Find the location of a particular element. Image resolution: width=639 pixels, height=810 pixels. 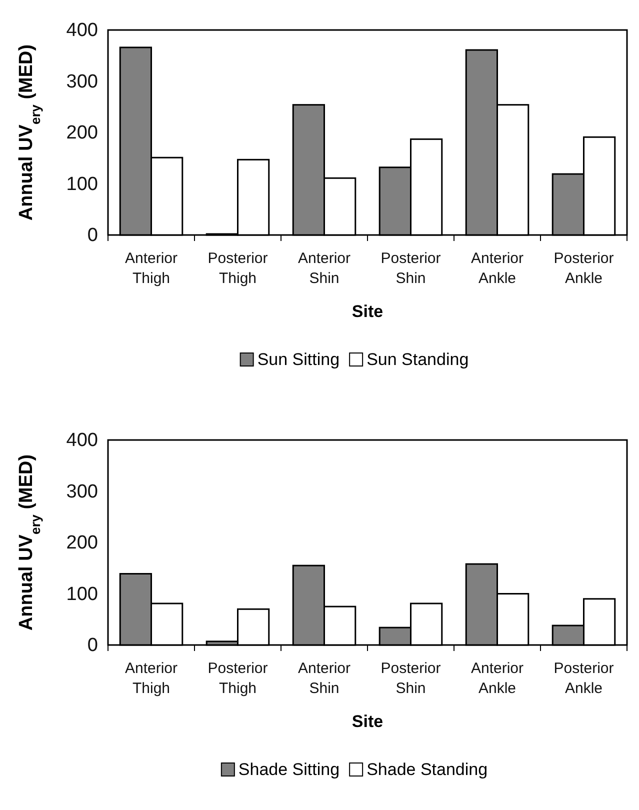

legend-label: Sun Sitting is located at coordinates (298, 359).